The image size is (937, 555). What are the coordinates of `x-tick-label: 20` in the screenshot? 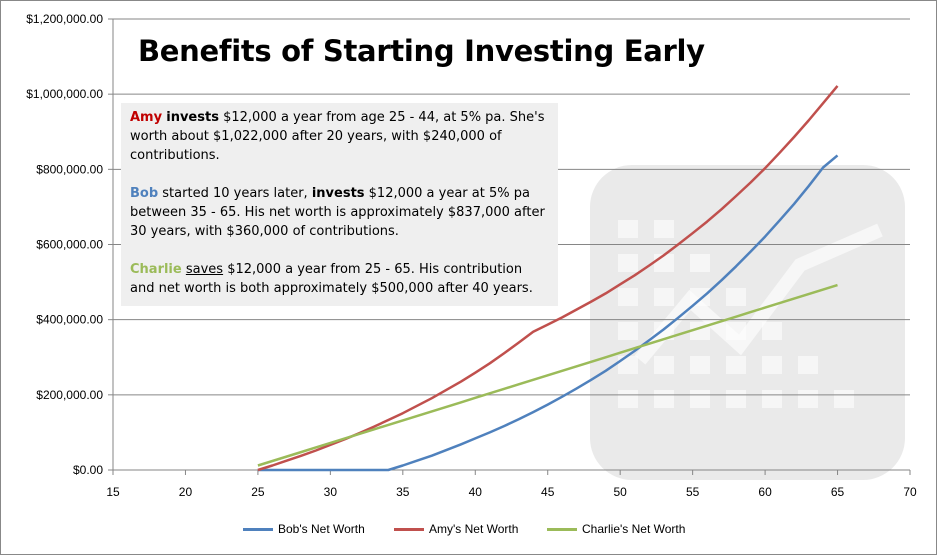 It's located at (186, 492).